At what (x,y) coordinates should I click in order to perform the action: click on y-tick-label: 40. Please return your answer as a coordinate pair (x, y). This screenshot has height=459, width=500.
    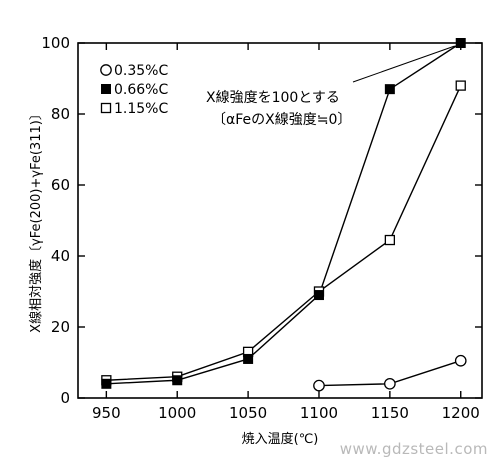
    Looking at the image, I should click on (60, 256).